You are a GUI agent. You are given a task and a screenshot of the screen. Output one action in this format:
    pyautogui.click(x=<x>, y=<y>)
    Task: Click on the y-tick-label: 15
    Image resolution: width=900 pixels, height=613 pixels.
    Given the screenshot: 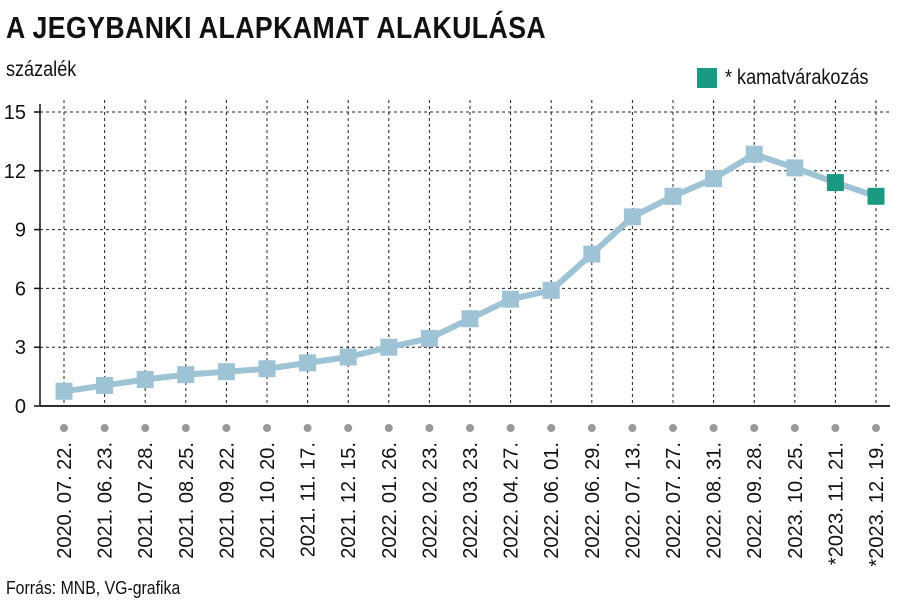 What is the action you would take?
    pyautogui.click(x=15, y=113)
    